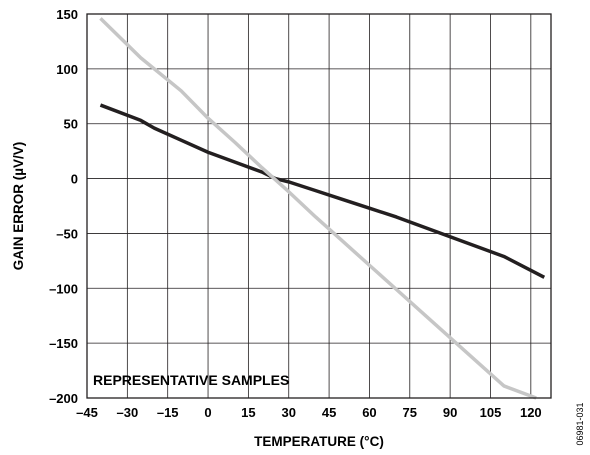  I want to click on x-tick-label: 75, so click(410, 412).